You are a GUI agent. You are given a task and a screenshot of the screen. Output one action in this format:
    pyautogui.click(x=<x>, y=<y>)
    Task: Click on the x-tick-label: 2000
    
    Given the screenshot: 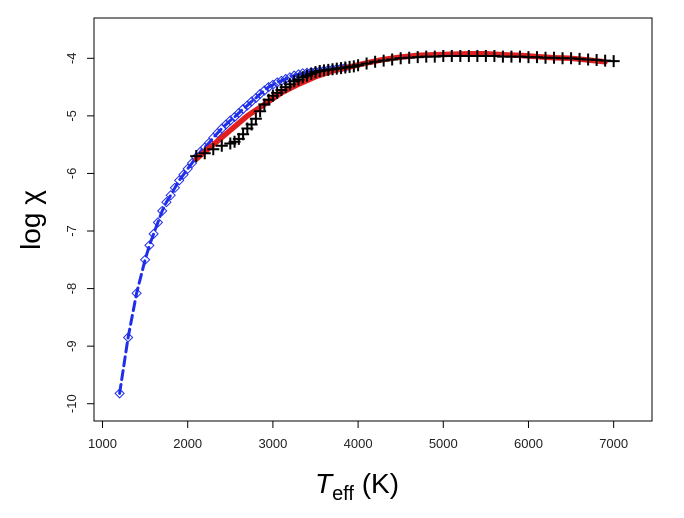 What is the action you would take?
    pyautogui.click(x=187, y=443)
    